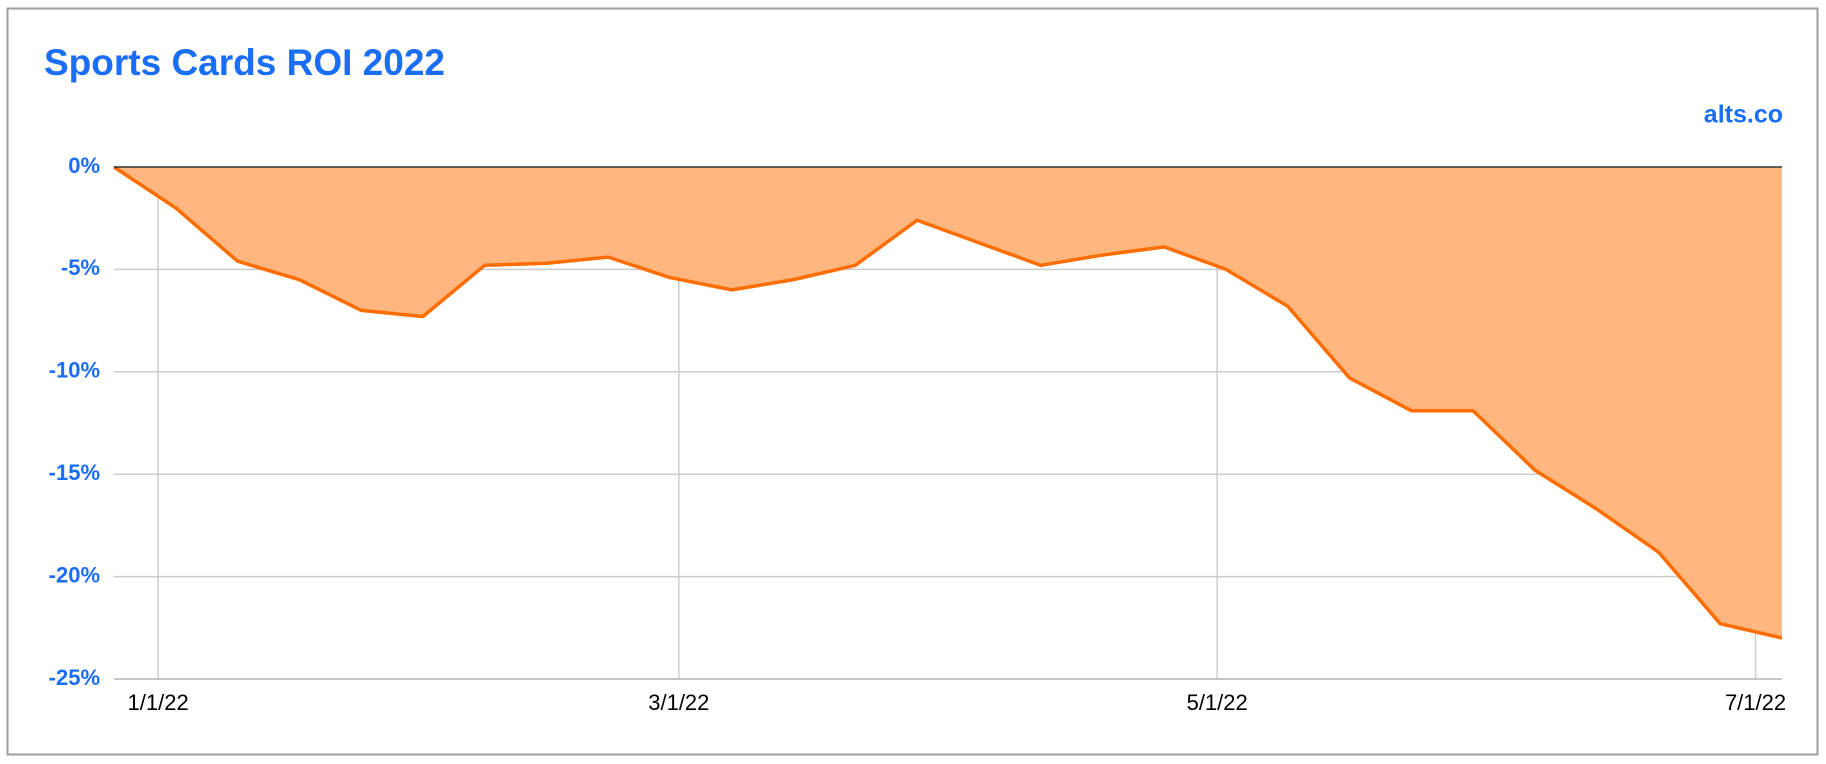 The height and width of the screenshot is (764, 1826). I want to click on x-tick-label: 5/1/22, so click(1217, 702).